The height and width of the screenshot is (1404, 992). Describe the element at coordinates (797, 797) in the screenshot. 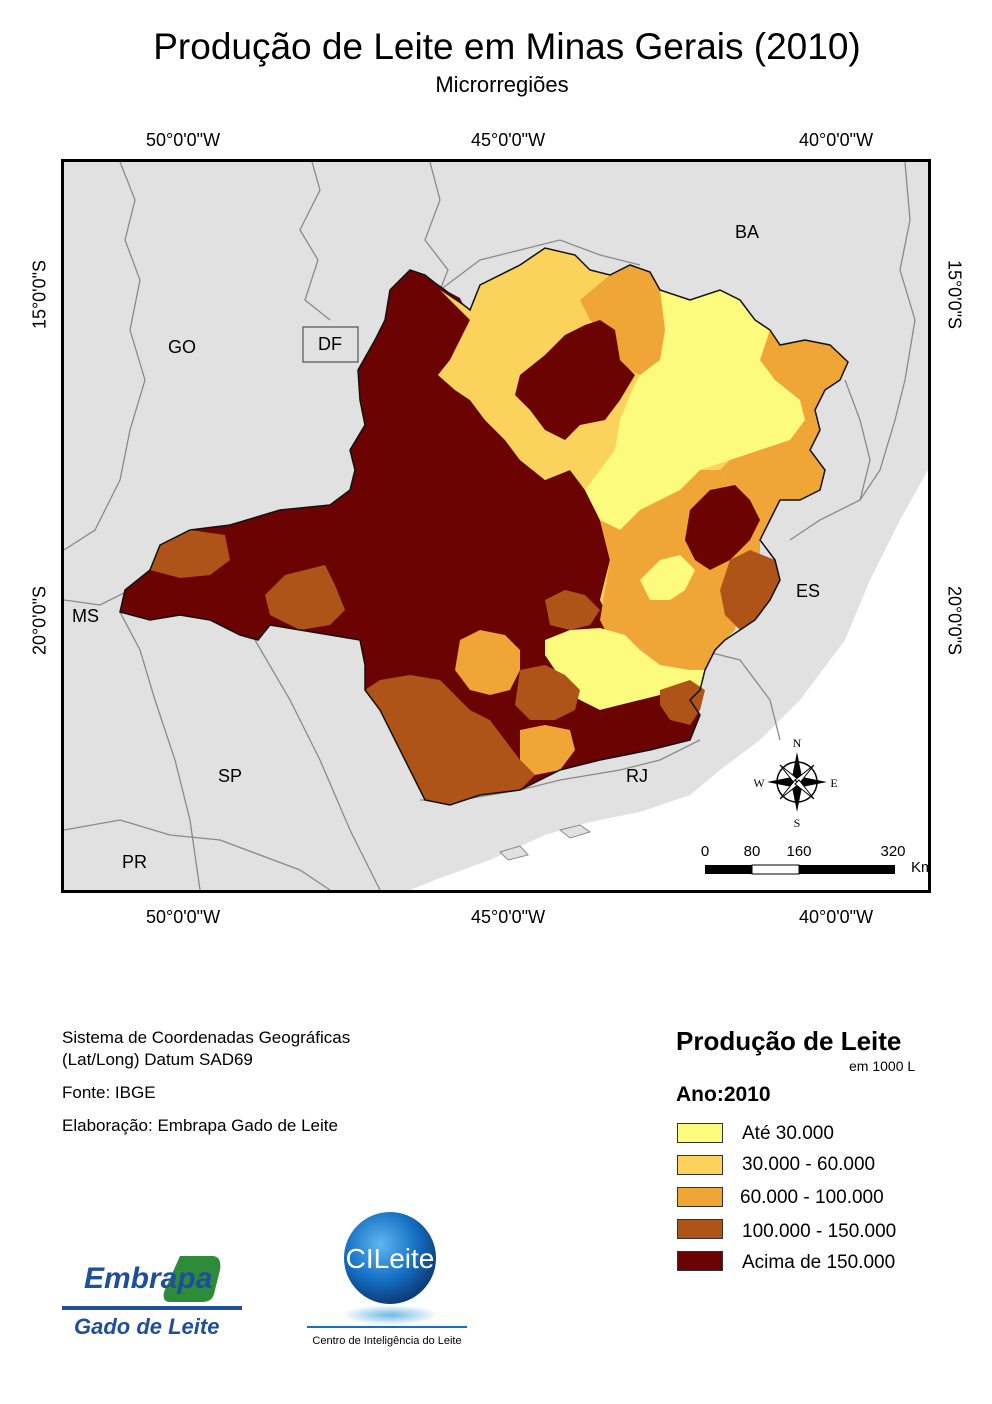

I see `compass-needle-south` at that location.